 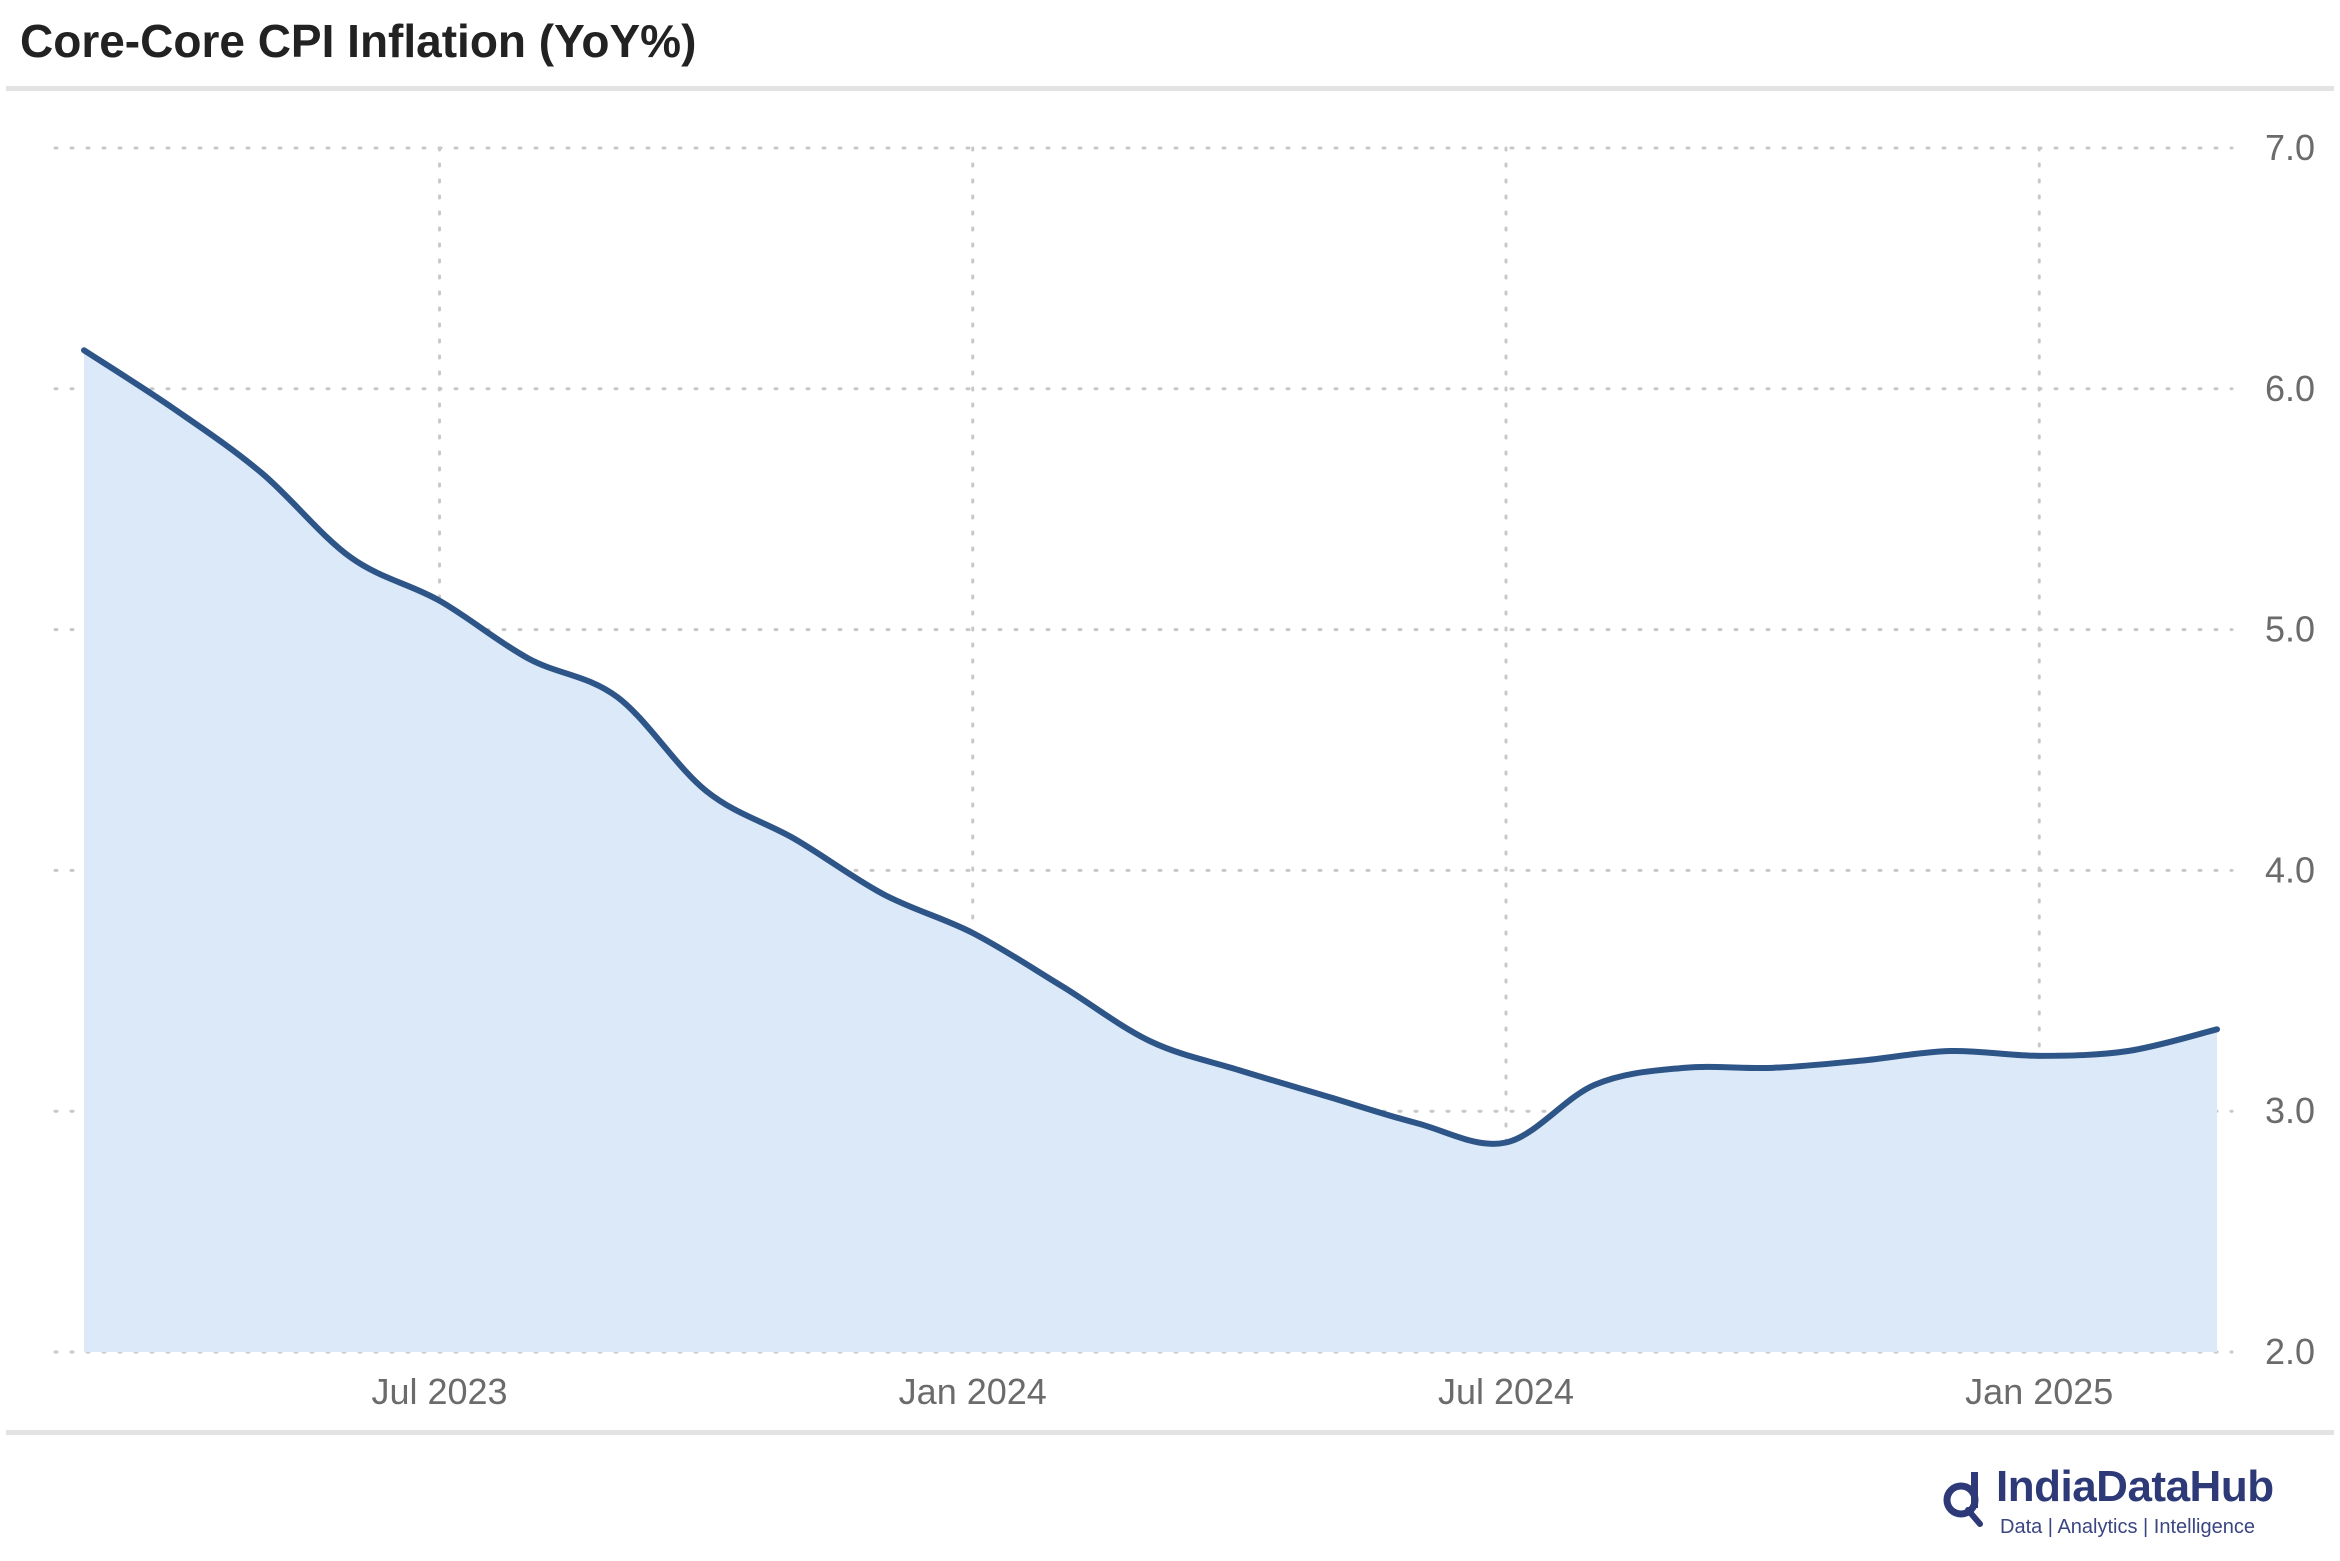 What do you see at coordinates (2290, 1110) in the screenshot?
I see `y-tick-label: 3.0` at bounding box center [2290, 1110].